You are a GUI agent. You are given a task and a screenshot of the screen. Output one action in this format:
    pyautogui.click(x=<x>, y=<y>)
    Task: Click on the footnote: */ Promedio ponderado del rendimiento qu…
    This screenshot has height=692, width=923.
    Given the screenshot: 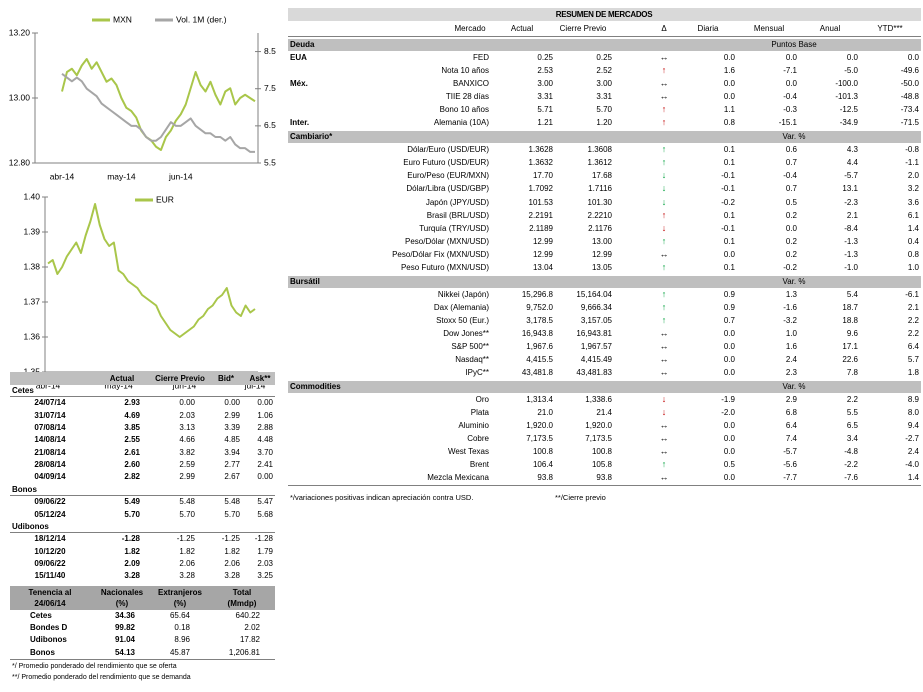 What is the action you would take?
    pyautogui.click(x=94, y=666)
    